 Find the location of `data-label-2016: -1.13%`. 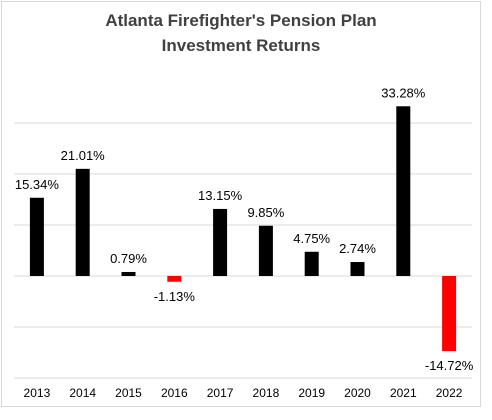

data-label-2016: -1.13% is located at coordinates (175, 296).